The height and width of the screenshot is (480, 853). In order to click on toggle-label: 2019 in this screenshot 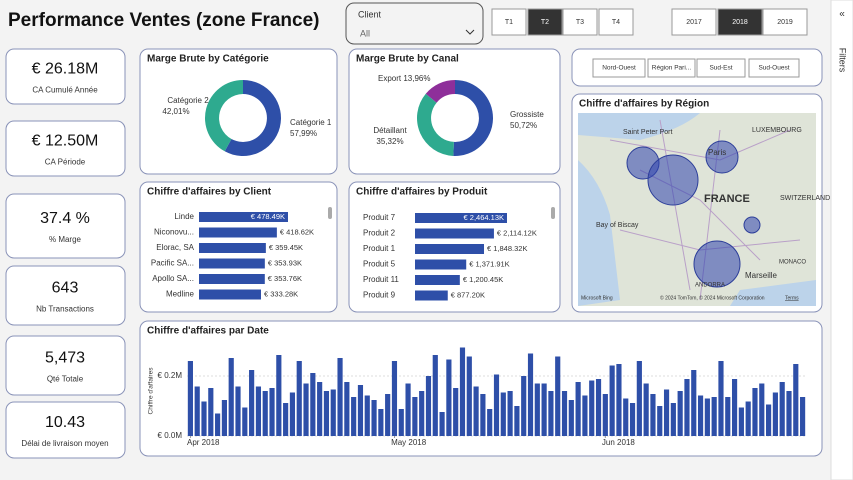, I will do `click(785, 22)`.